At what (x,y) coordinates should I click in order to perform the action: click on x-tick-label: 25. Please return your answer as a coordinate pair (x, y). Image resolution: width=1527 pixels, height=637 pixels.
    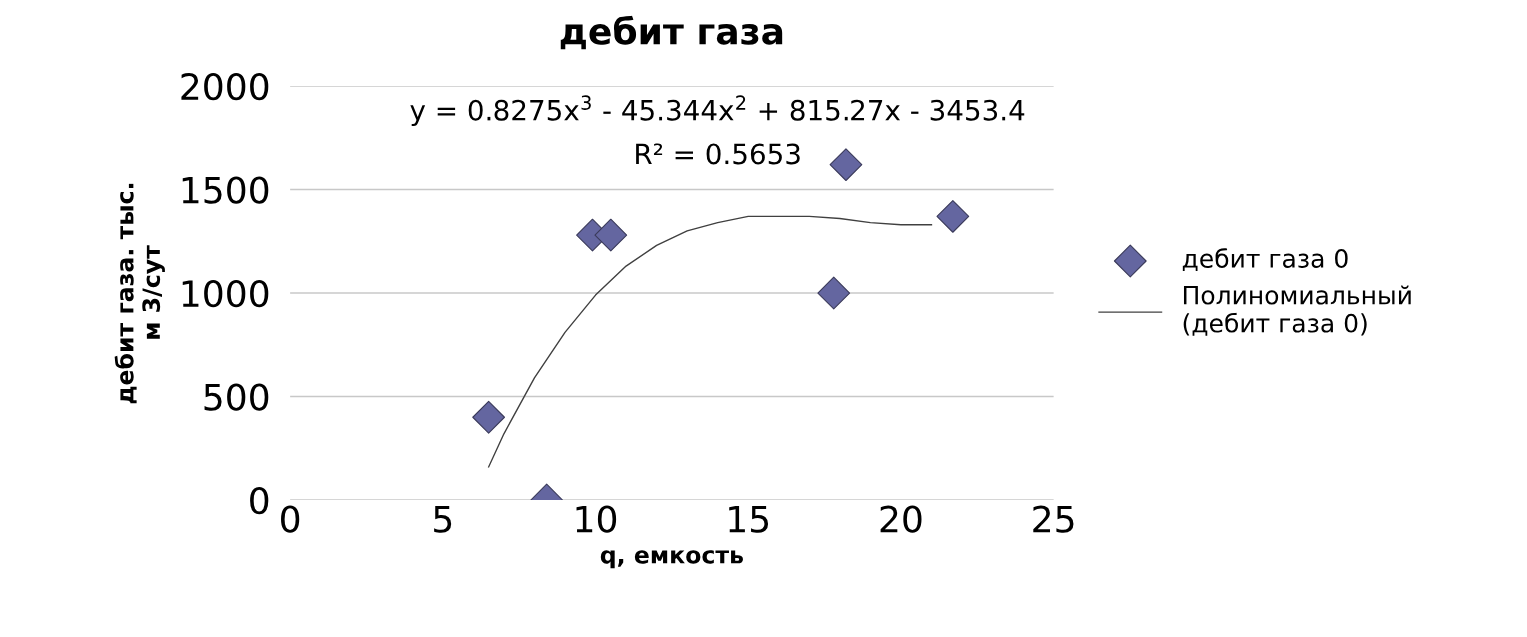
    Looking at the image, I should click on (1053, 519).